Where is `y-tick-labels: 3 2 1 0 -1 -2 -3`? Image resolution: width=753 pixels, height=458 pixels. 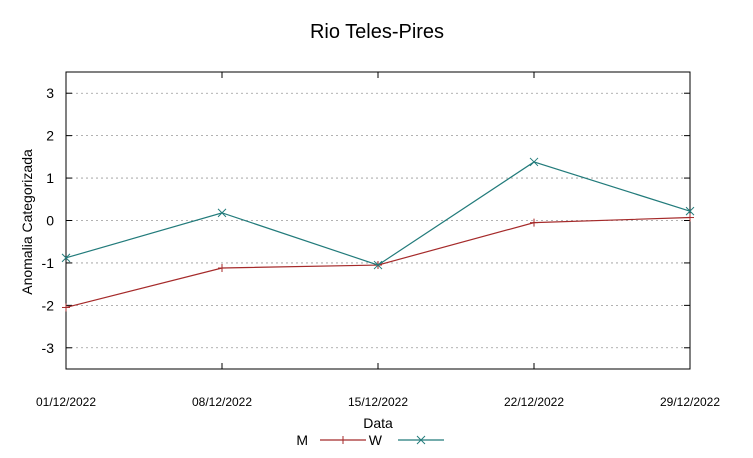
y-tick-labels: 3 2 1 0 -1 -2 -3 is located at coordinates (48, 220).